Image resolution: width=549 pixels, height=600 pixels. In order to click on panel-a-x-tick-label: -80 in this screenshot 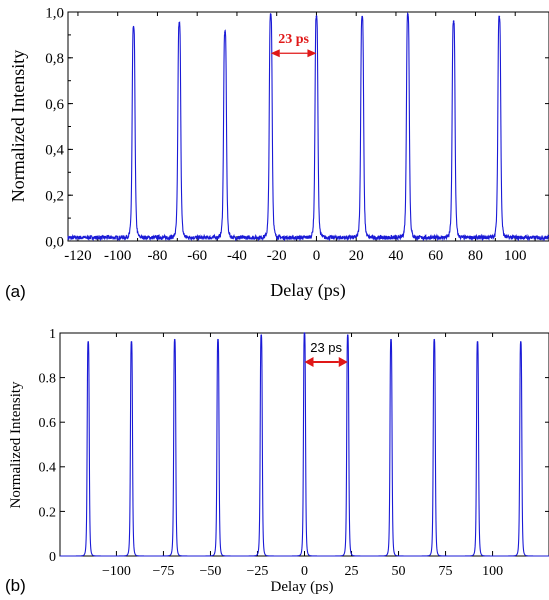, I will do `click(157, 256)`.